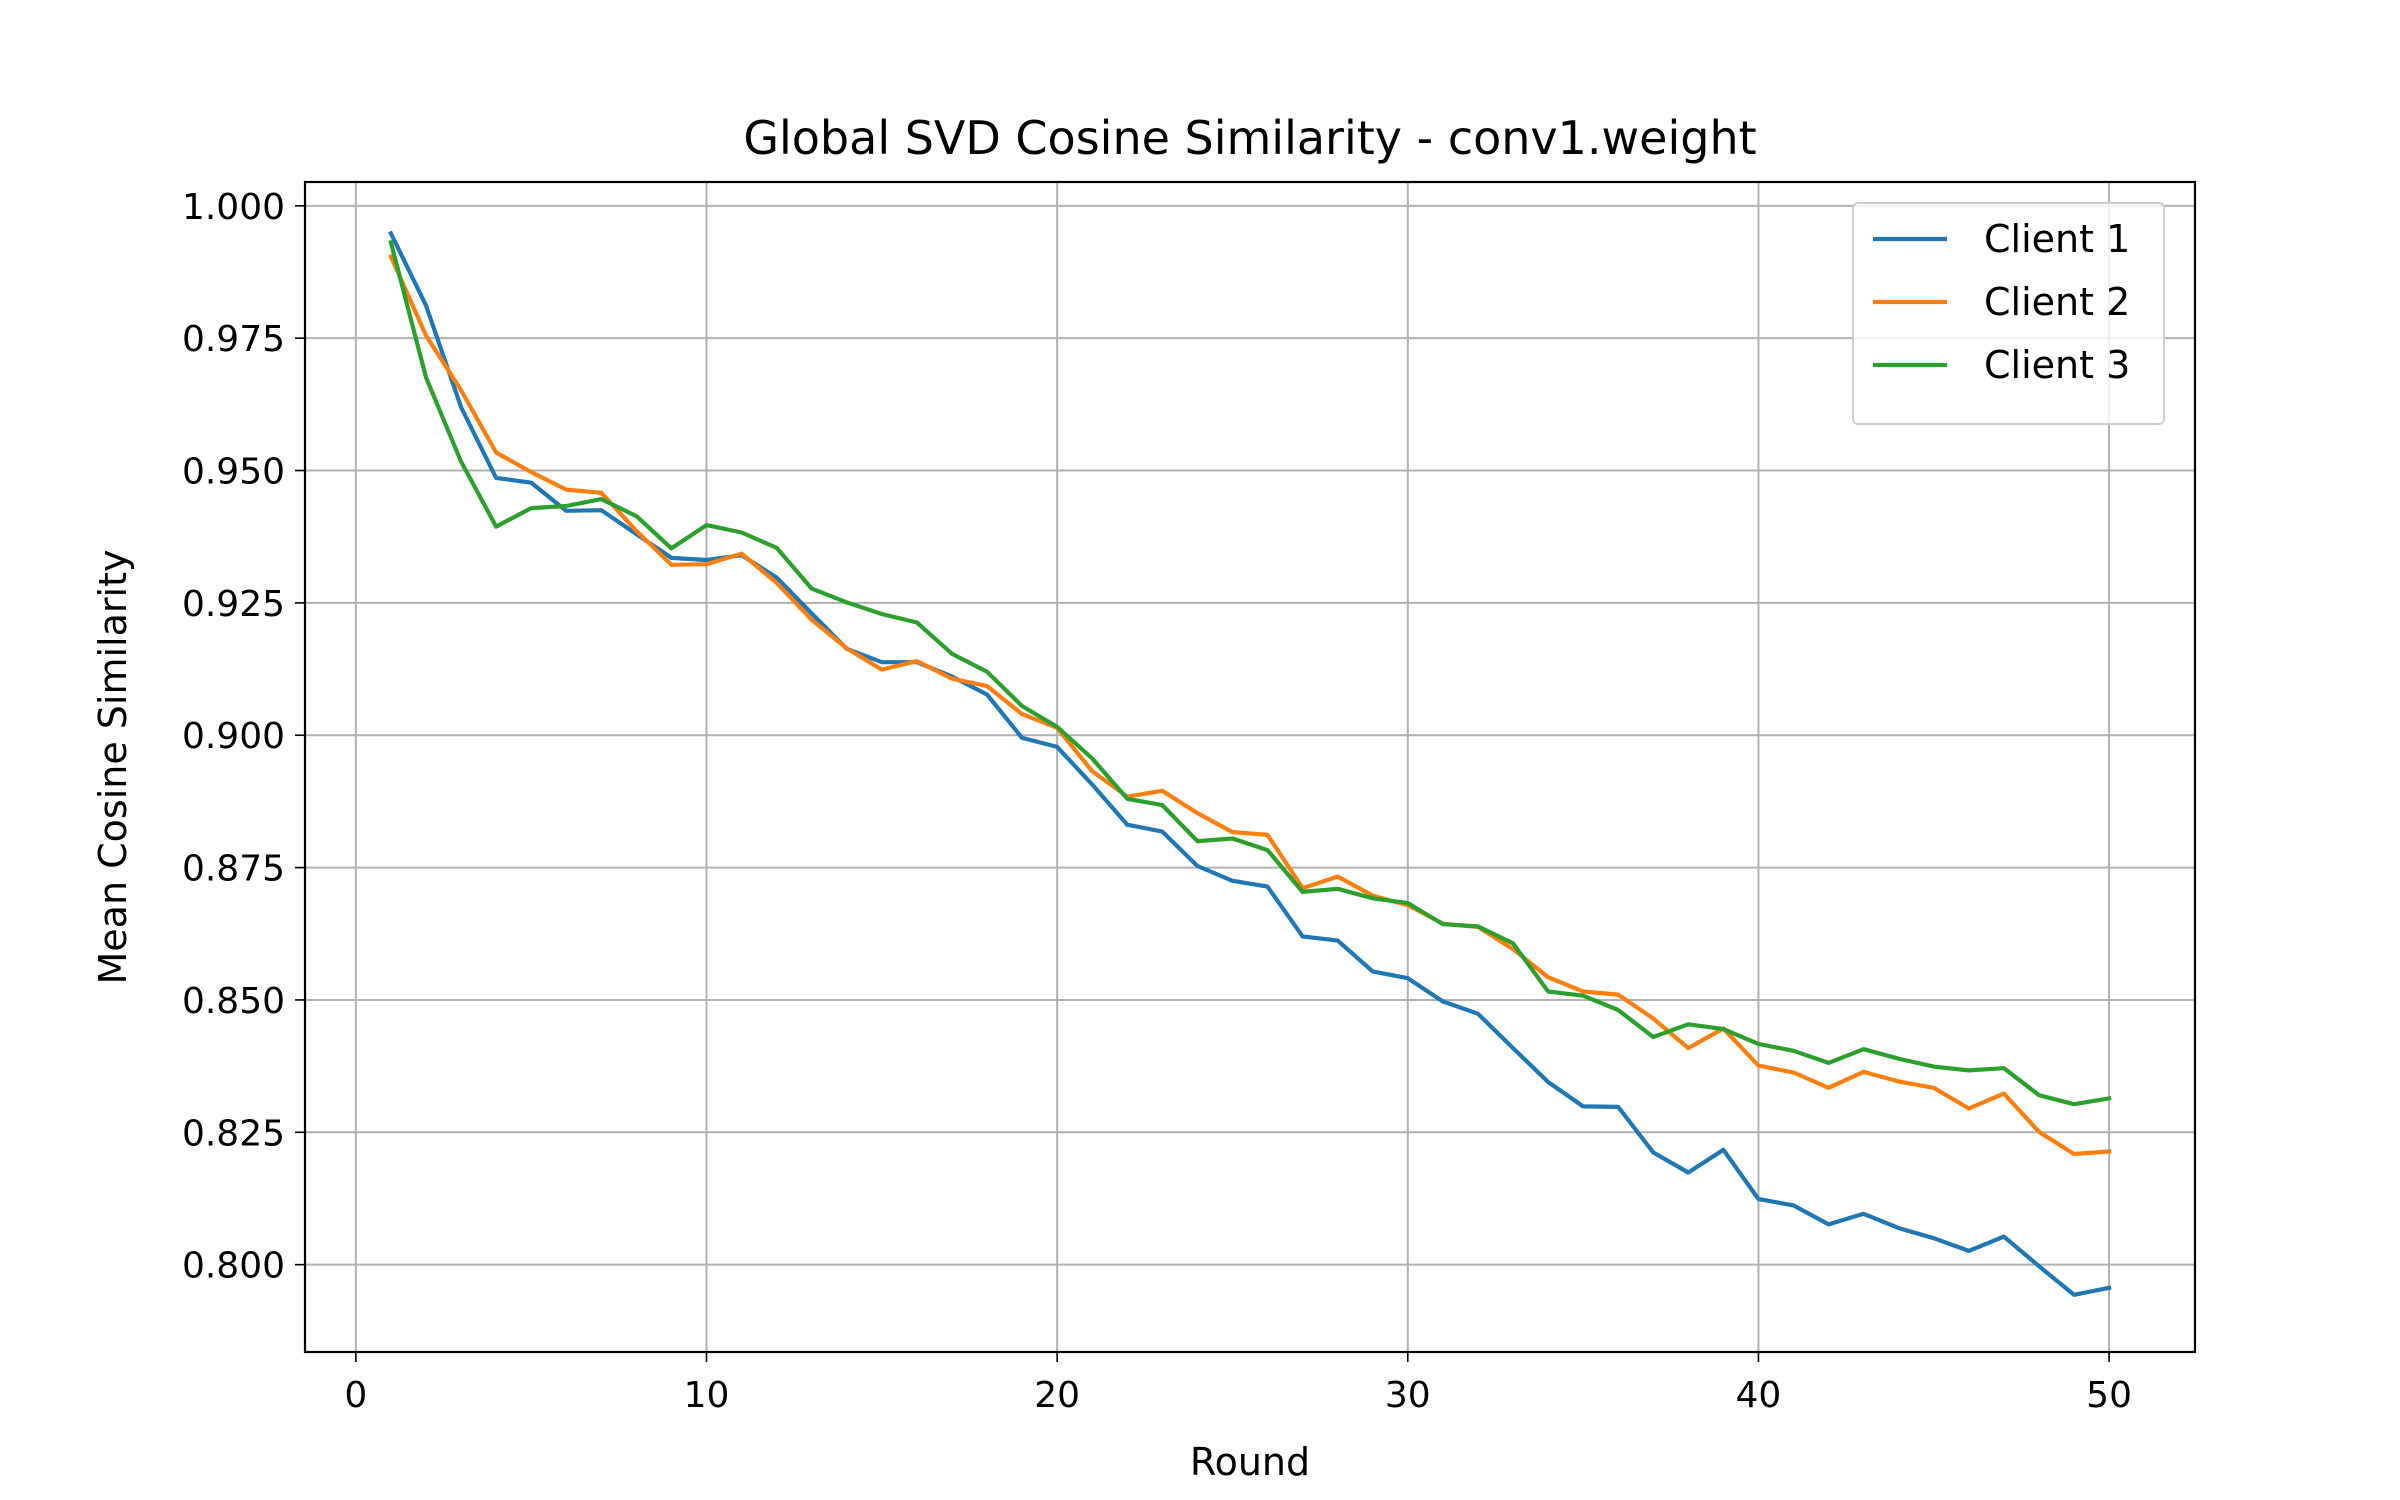  I want to click on legend-label-client-3: Client 3, so click(2057, 365).